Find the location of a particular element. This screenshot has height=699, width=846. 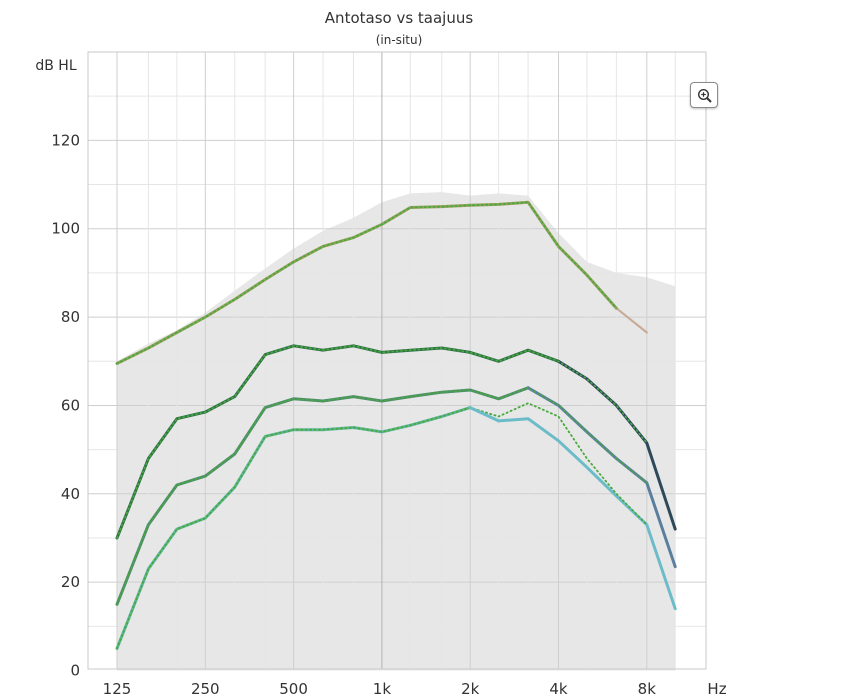

chart-title-group: Antotaso vs taajuus (in-situ) is located at coordinates (399, 28).